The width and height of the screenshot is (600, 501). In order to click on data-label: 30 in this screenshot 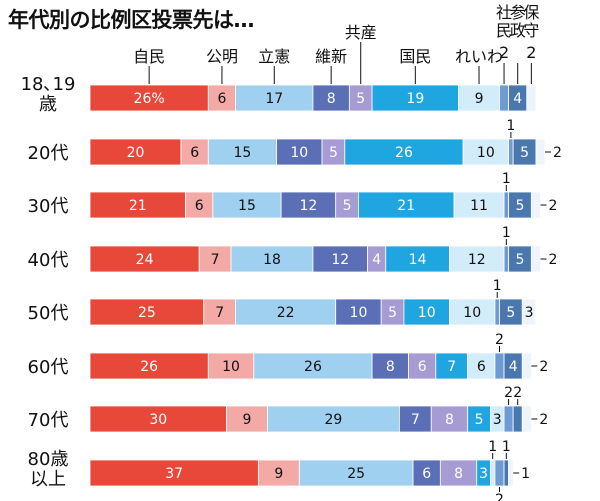, I will do `click(158, 420)`.